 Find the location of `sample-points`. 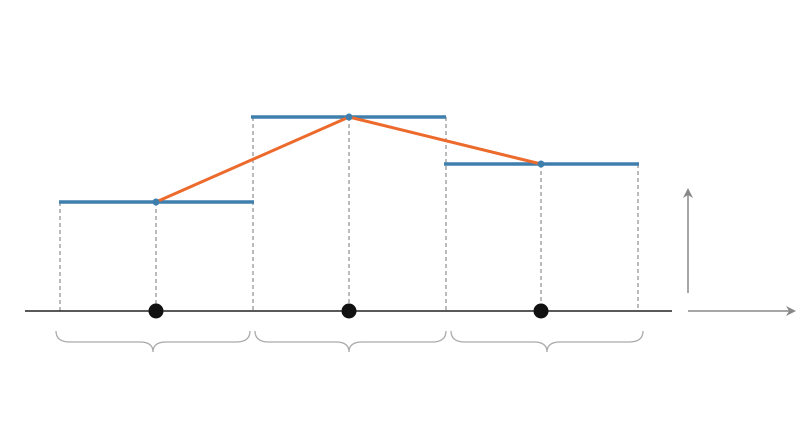

sample-points is located at coordinates (348, 311).